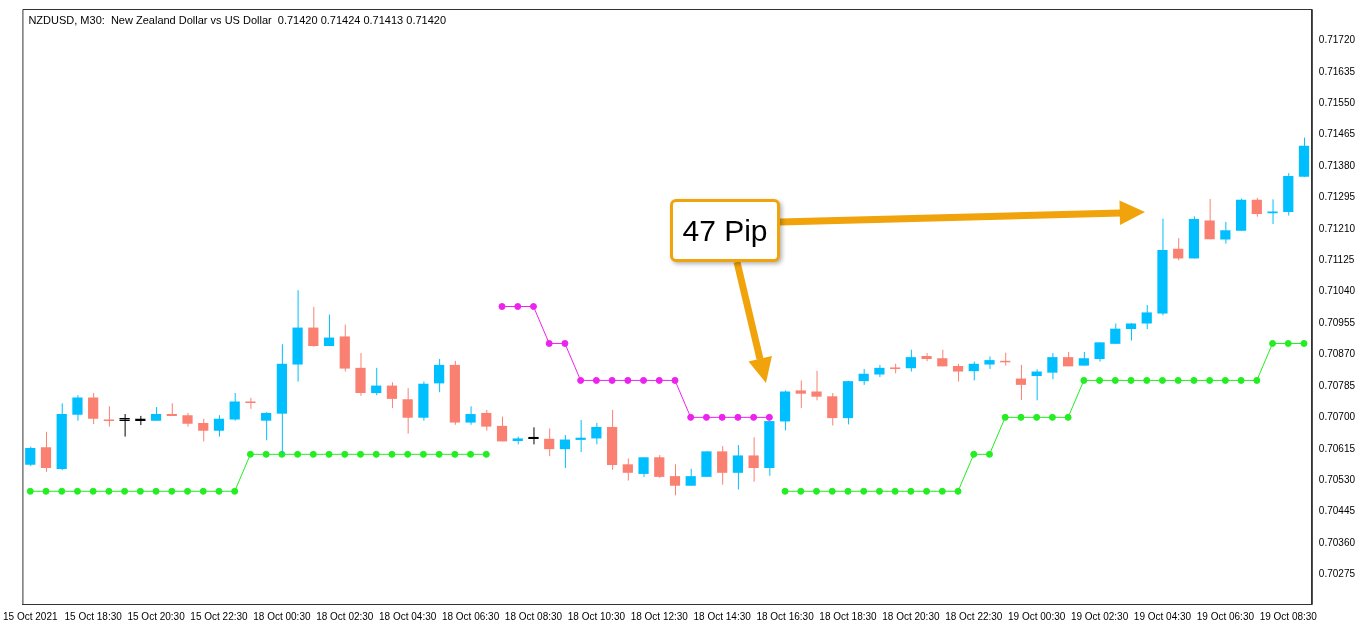  I want to click on y-tick-label: 0.70445, so click(1337, 511).